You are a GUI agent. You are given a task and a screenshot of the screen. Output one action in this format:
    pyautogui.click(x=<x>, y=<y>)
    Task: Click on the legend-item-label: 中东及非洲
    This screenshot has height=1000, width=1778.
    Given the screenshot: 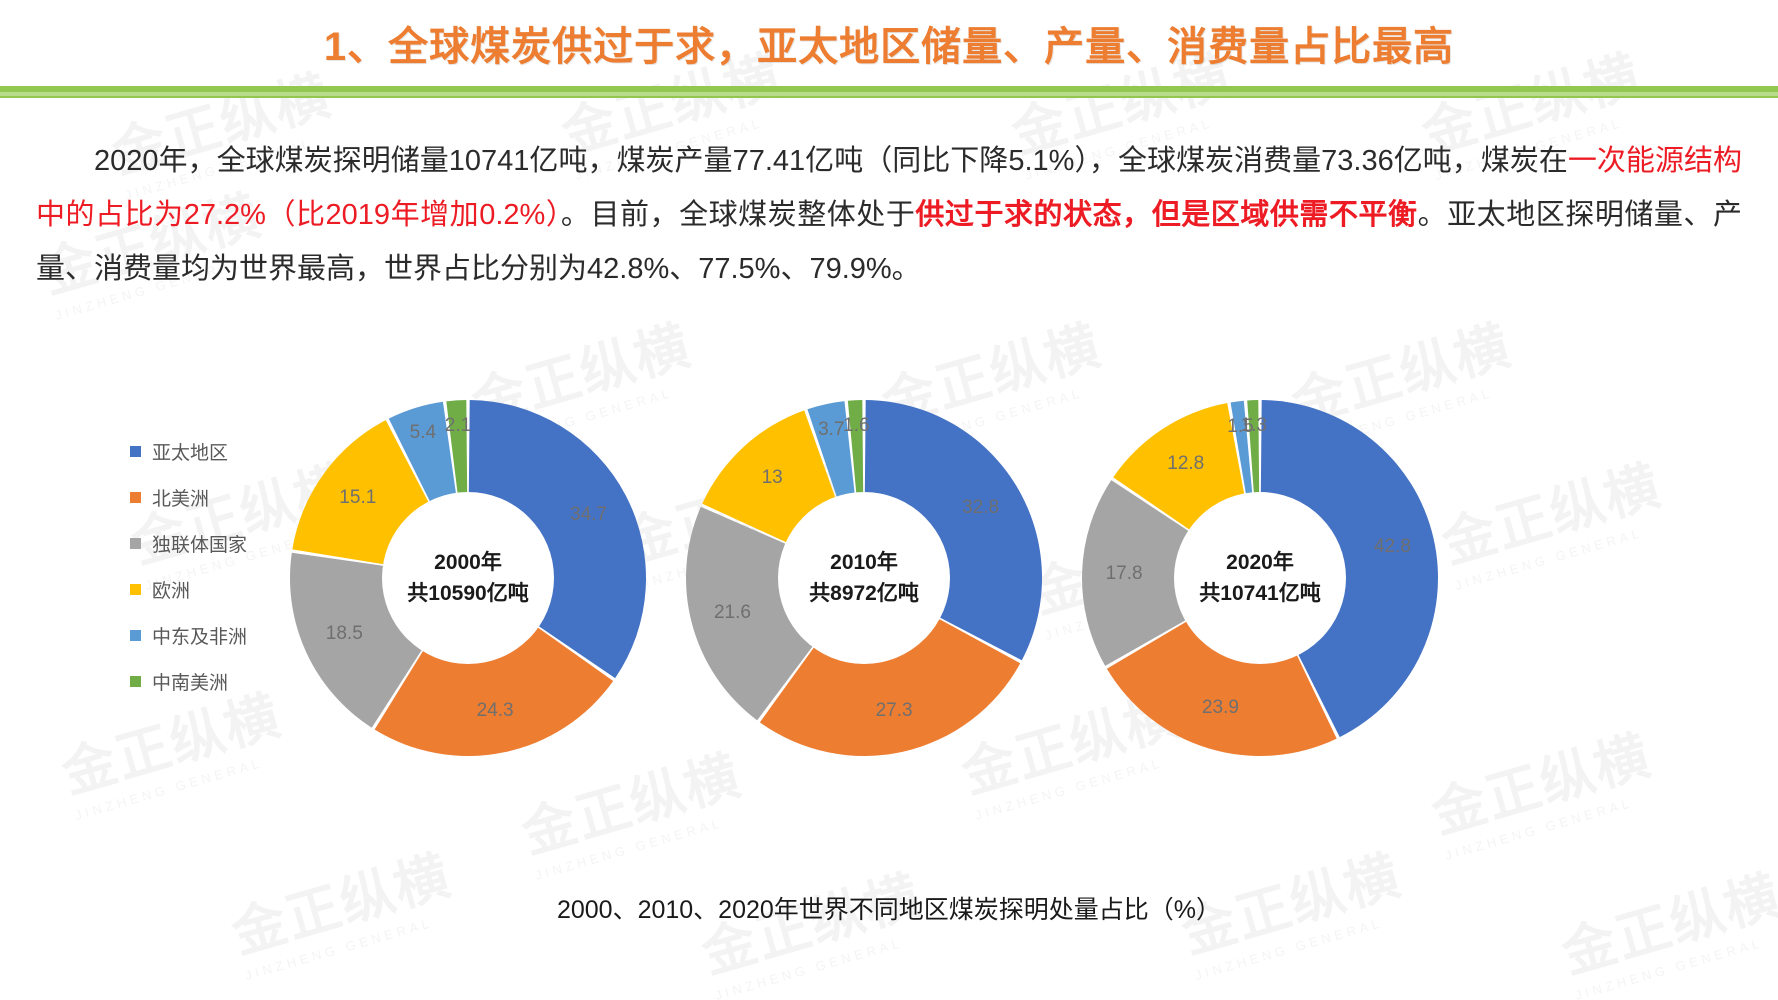 What is the action you would take?
    pyautogui.click(x=200, y=637)
    